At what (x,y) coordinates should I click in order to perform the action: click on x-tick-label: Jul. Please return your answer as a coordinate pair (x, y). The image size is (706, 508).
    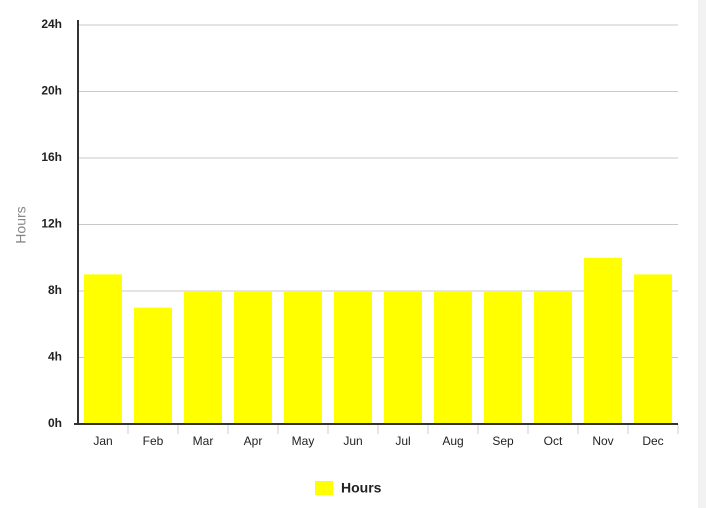
    Looking at the image, I should click on (402, 441).